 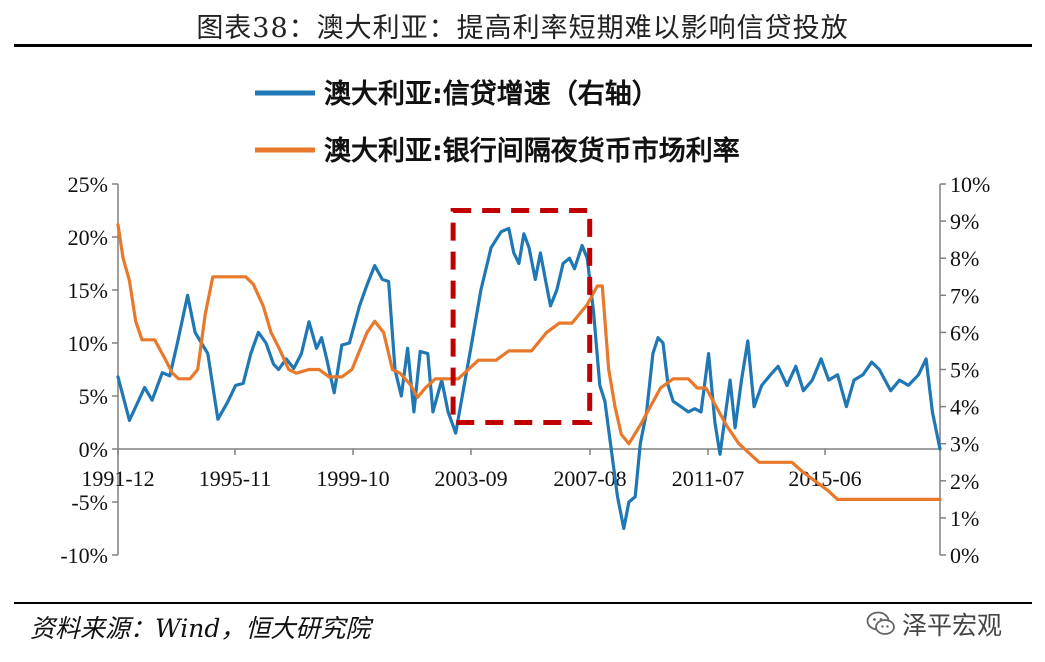 What do you see at coordinates (84, 555) in the screenshot?
I see `left-tick-label: -10%` at bounding box center [84, 555].